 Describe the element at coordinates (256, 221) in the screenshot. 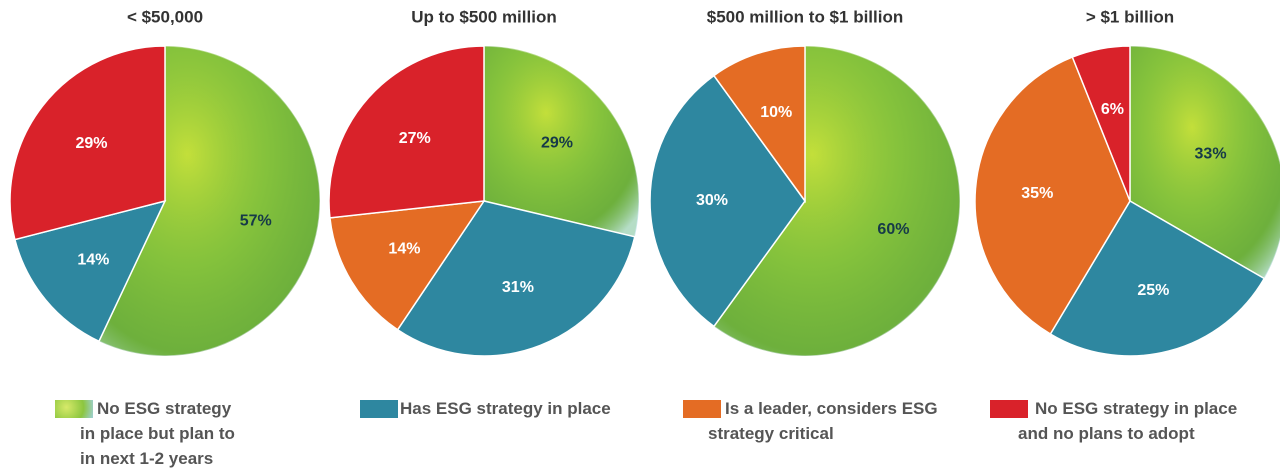

I see `value-label: 57%` at that location.